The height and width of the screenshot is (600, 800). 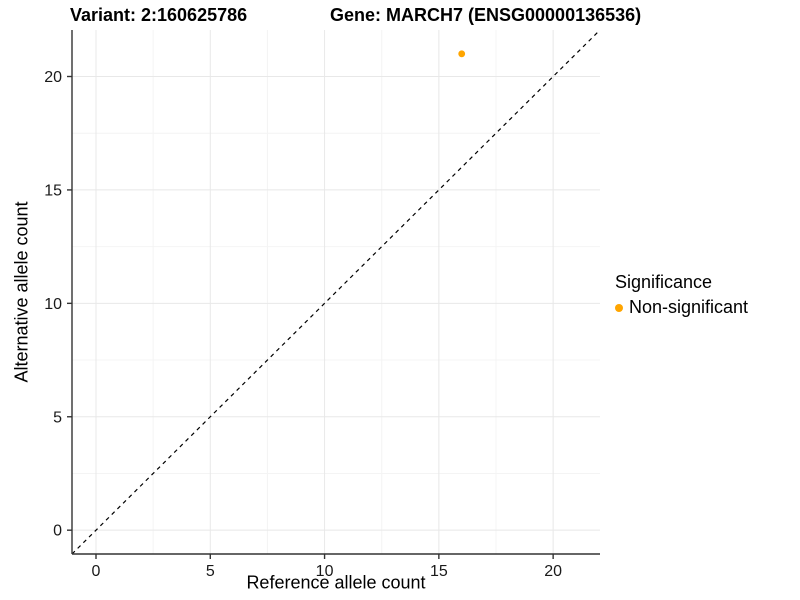 What do you see at coordinates (325, 571) in the screenshot?
I see `x-tick-label: 10` at bounding box center [325, 571].